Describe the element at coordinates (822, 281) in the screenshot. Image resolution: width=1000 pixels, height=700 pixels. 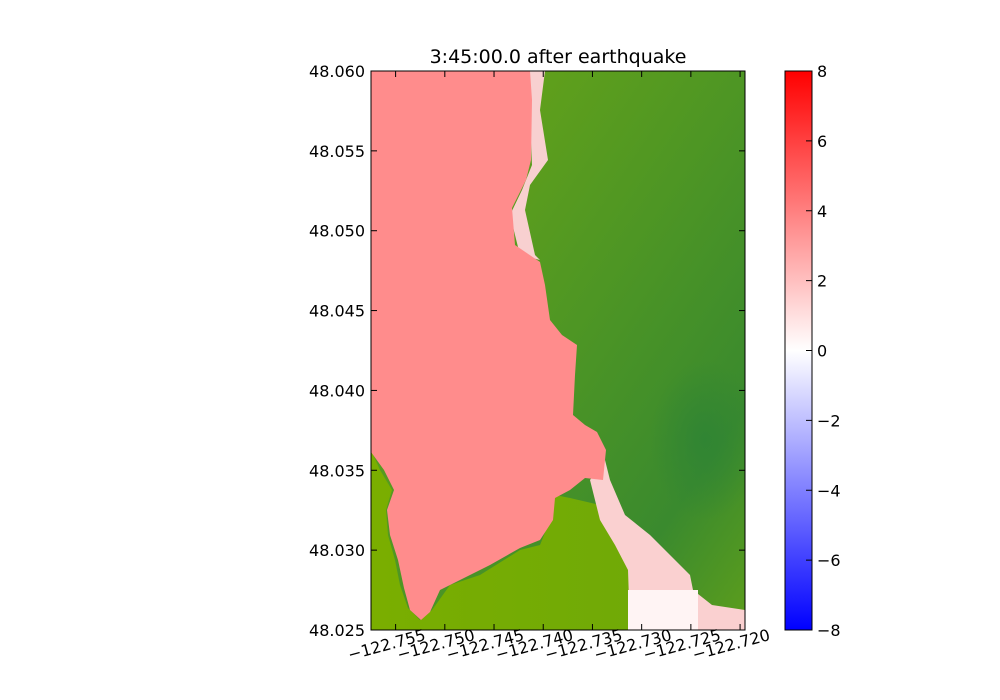
I see `colorbar-tick-label: 2` at that location.